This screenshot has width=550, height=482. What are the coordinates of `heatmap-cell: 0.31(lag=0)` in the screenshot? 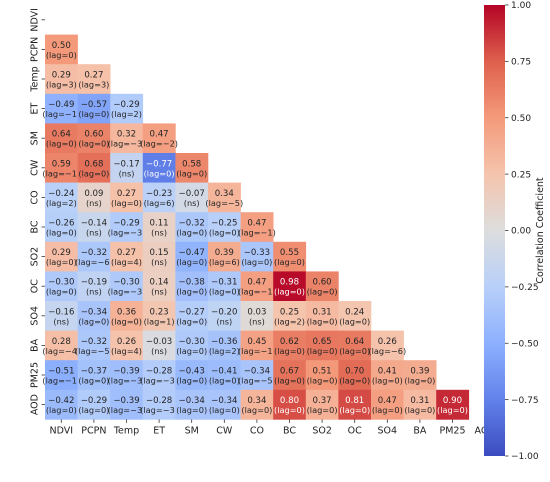 It's located at (420, 404).